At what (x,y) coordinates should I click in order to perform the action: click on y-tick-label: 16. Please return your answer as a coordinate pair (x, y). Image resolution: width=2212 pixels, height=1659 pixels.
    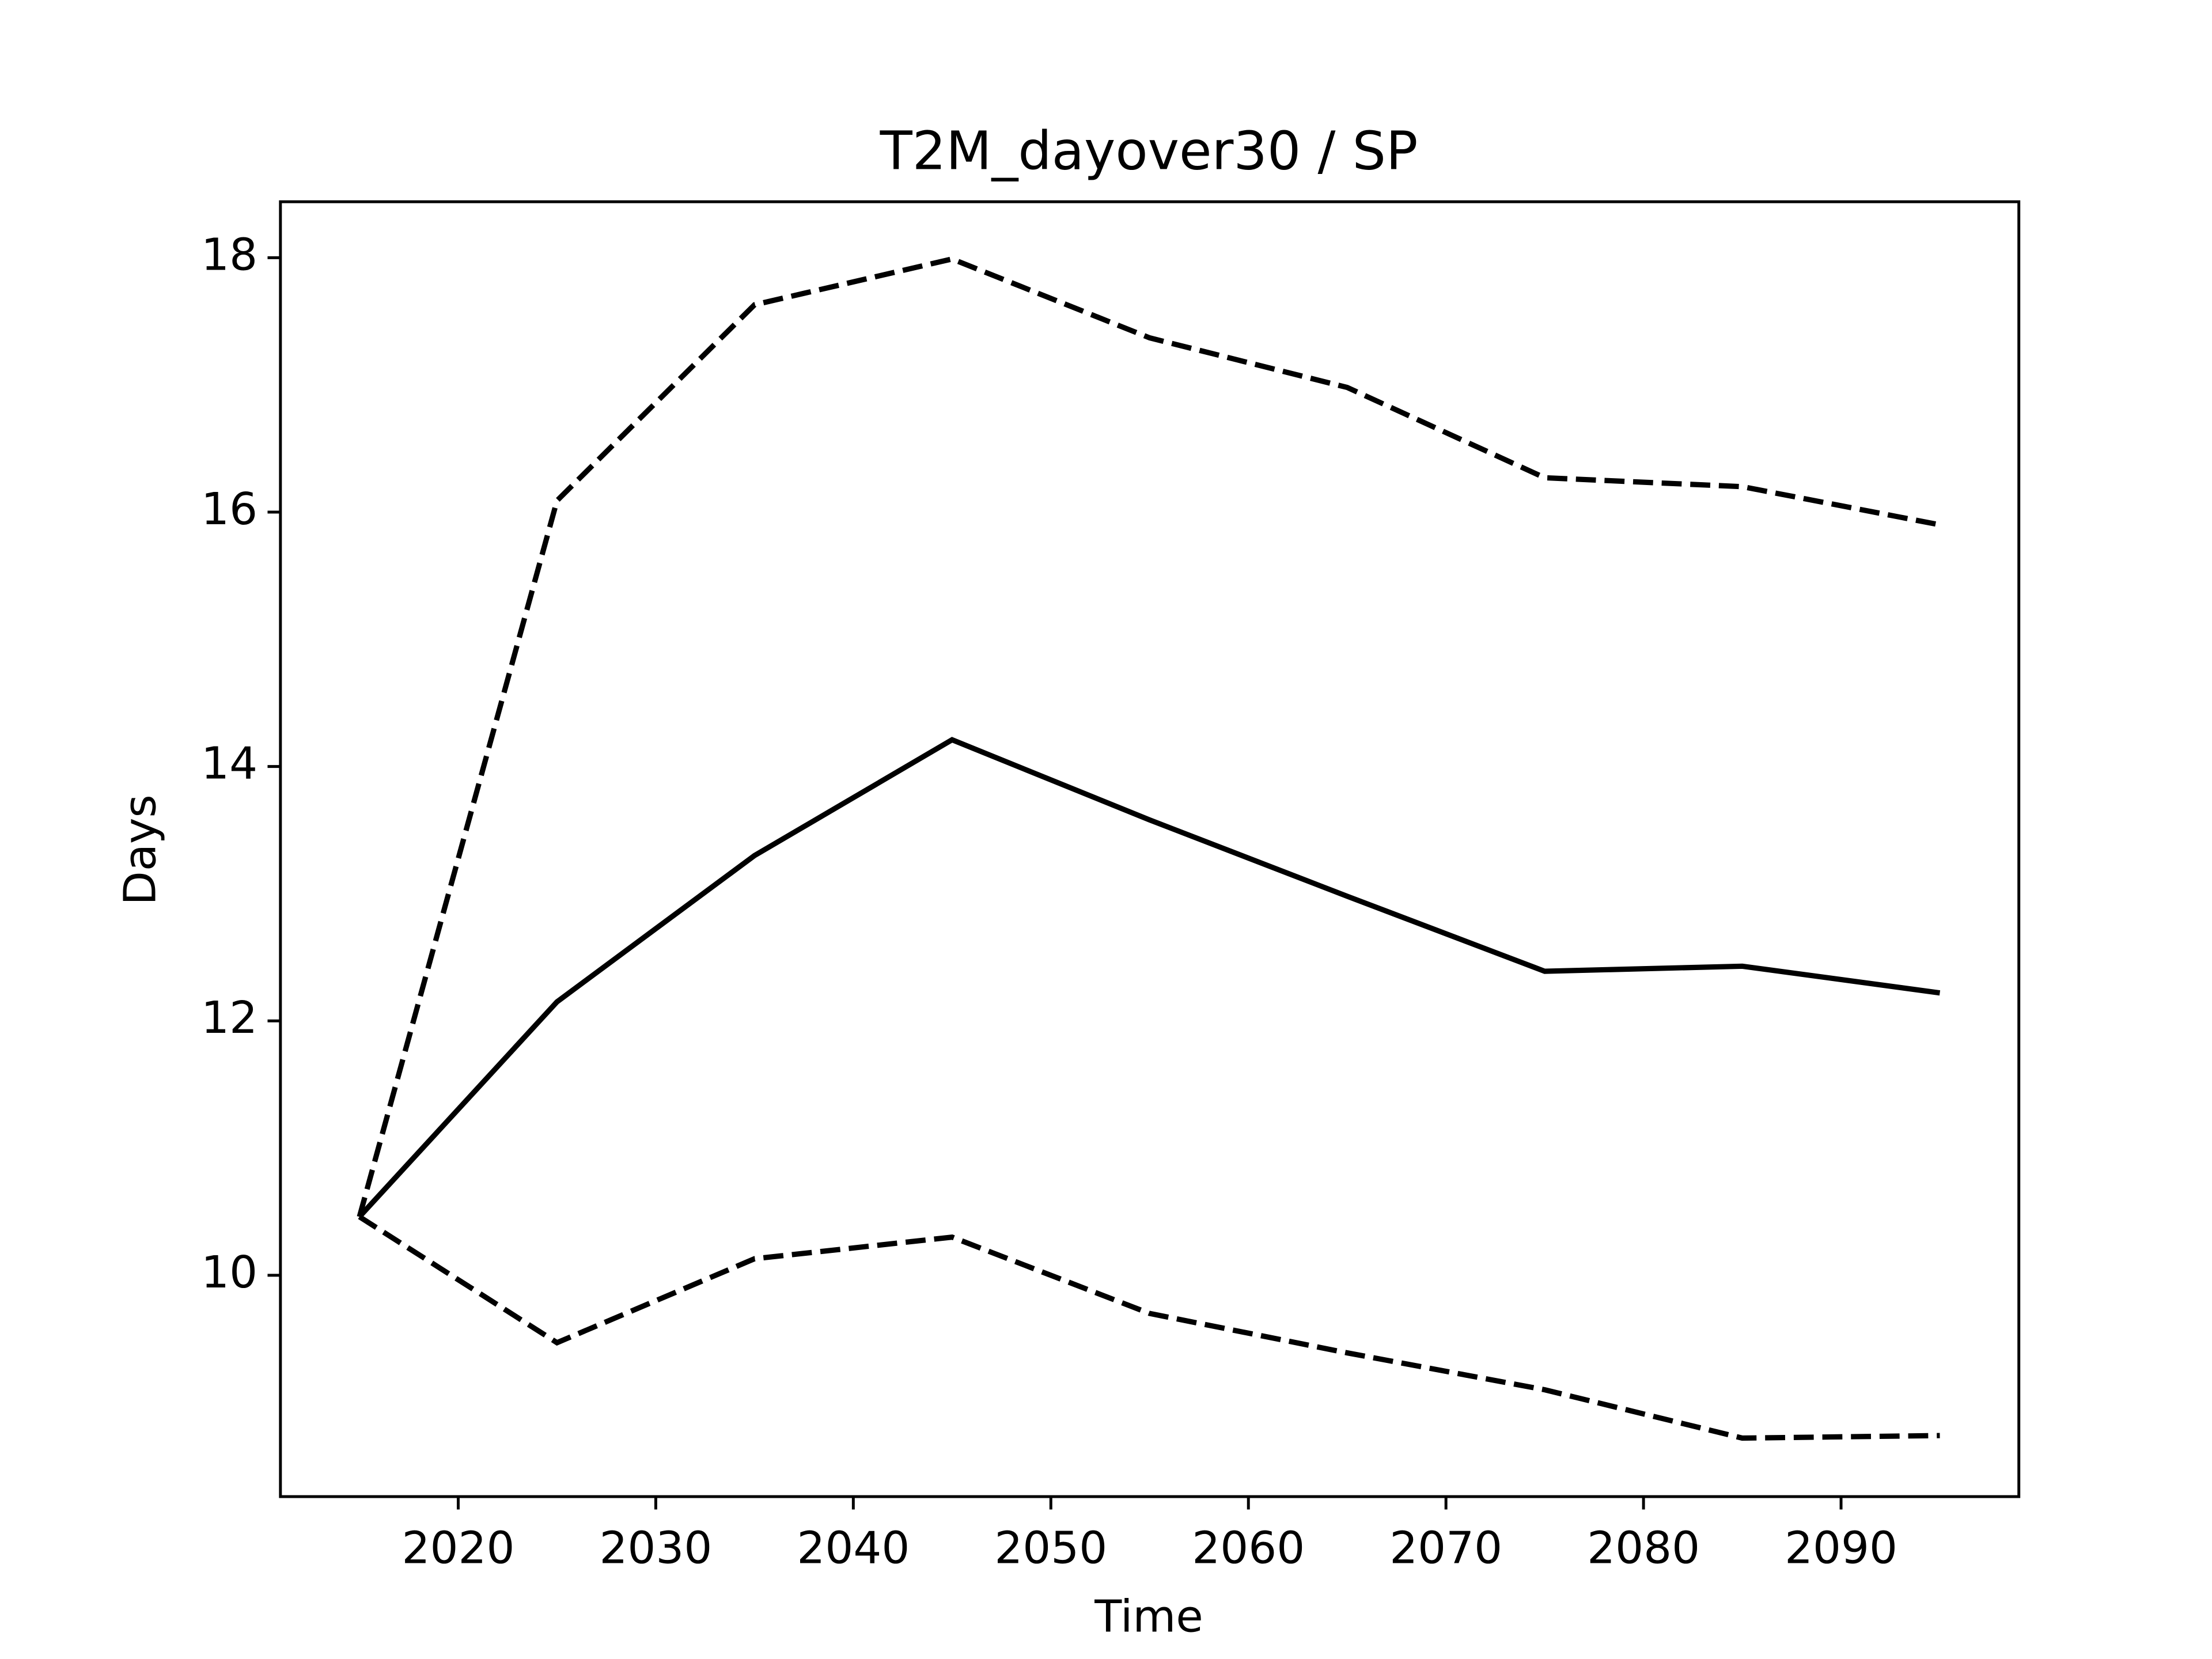
    Looking at the image, I should click on (229, 509).